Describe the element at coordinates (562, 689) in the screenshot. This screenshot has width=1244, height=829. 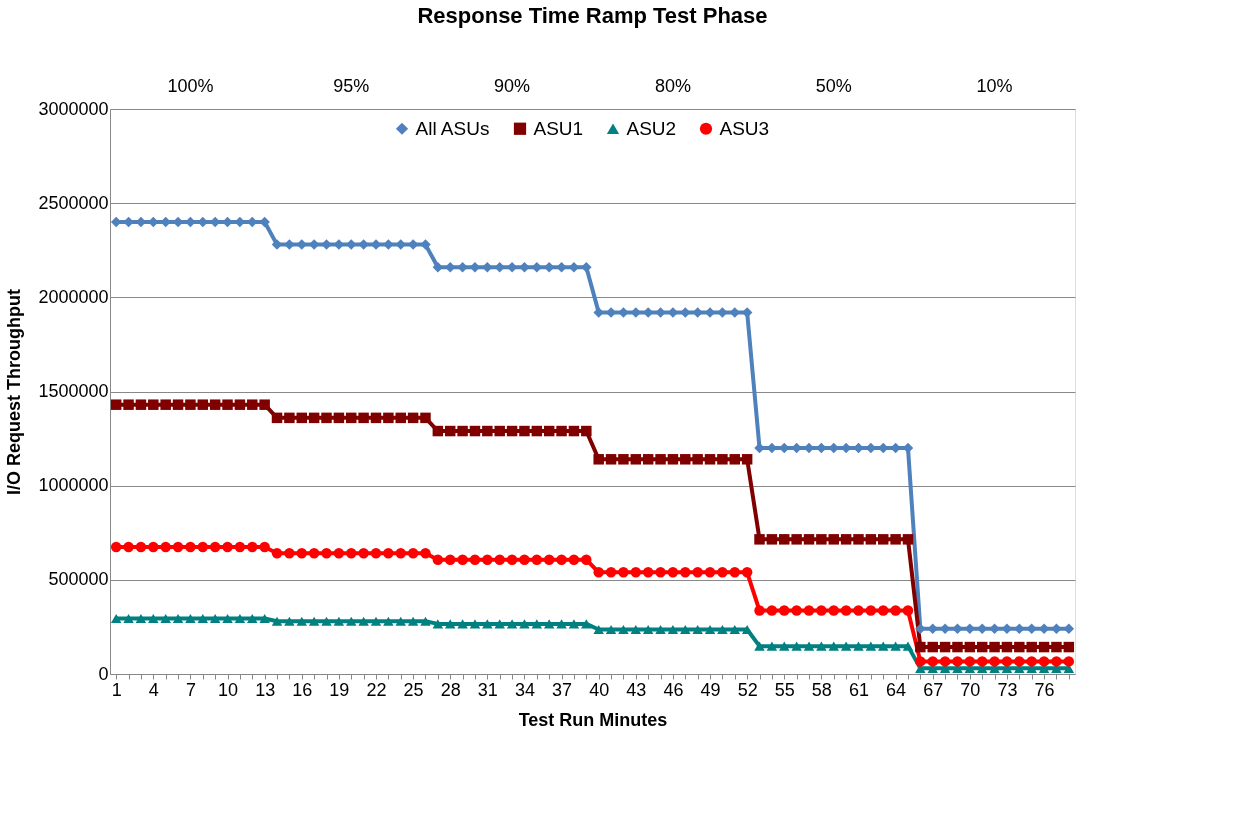
I see `x-tick-label: 37` at that location.